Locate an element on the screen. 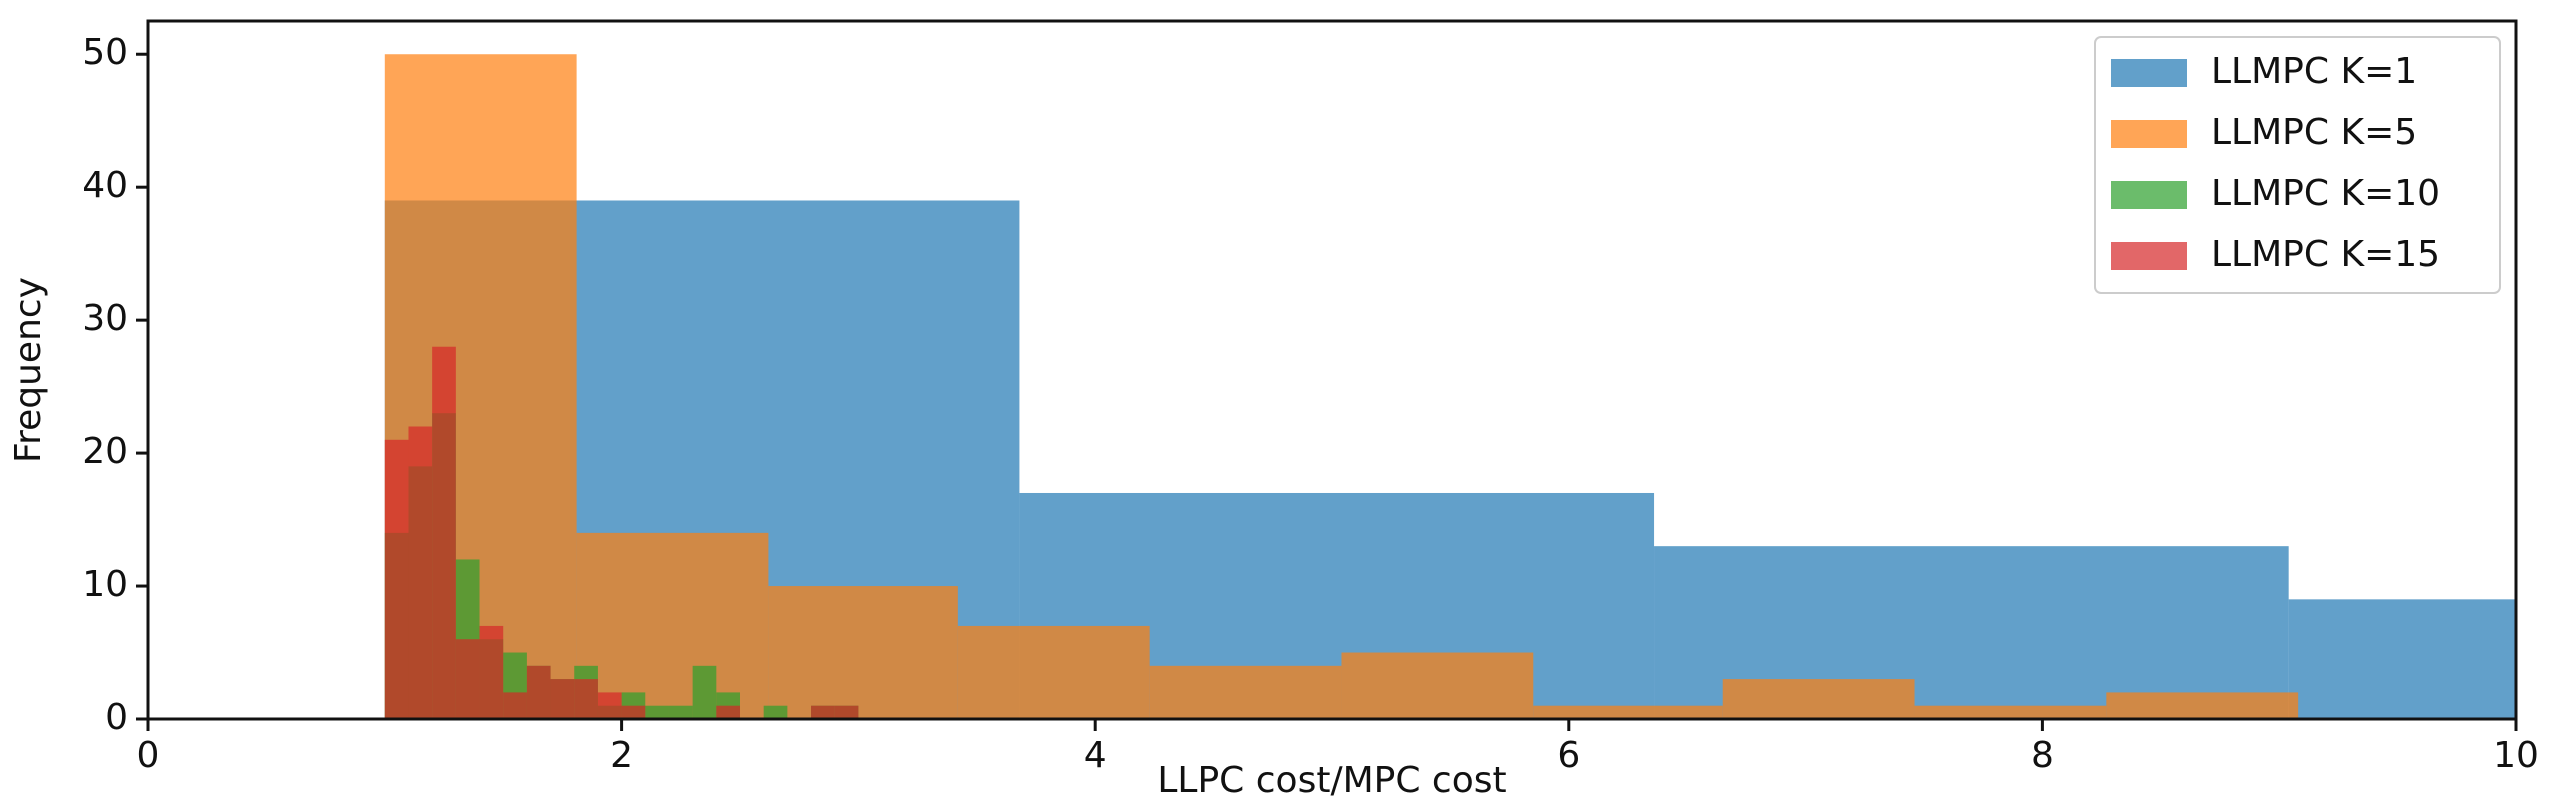  y-tick-label: 50 is located at coordinates (105, 52).